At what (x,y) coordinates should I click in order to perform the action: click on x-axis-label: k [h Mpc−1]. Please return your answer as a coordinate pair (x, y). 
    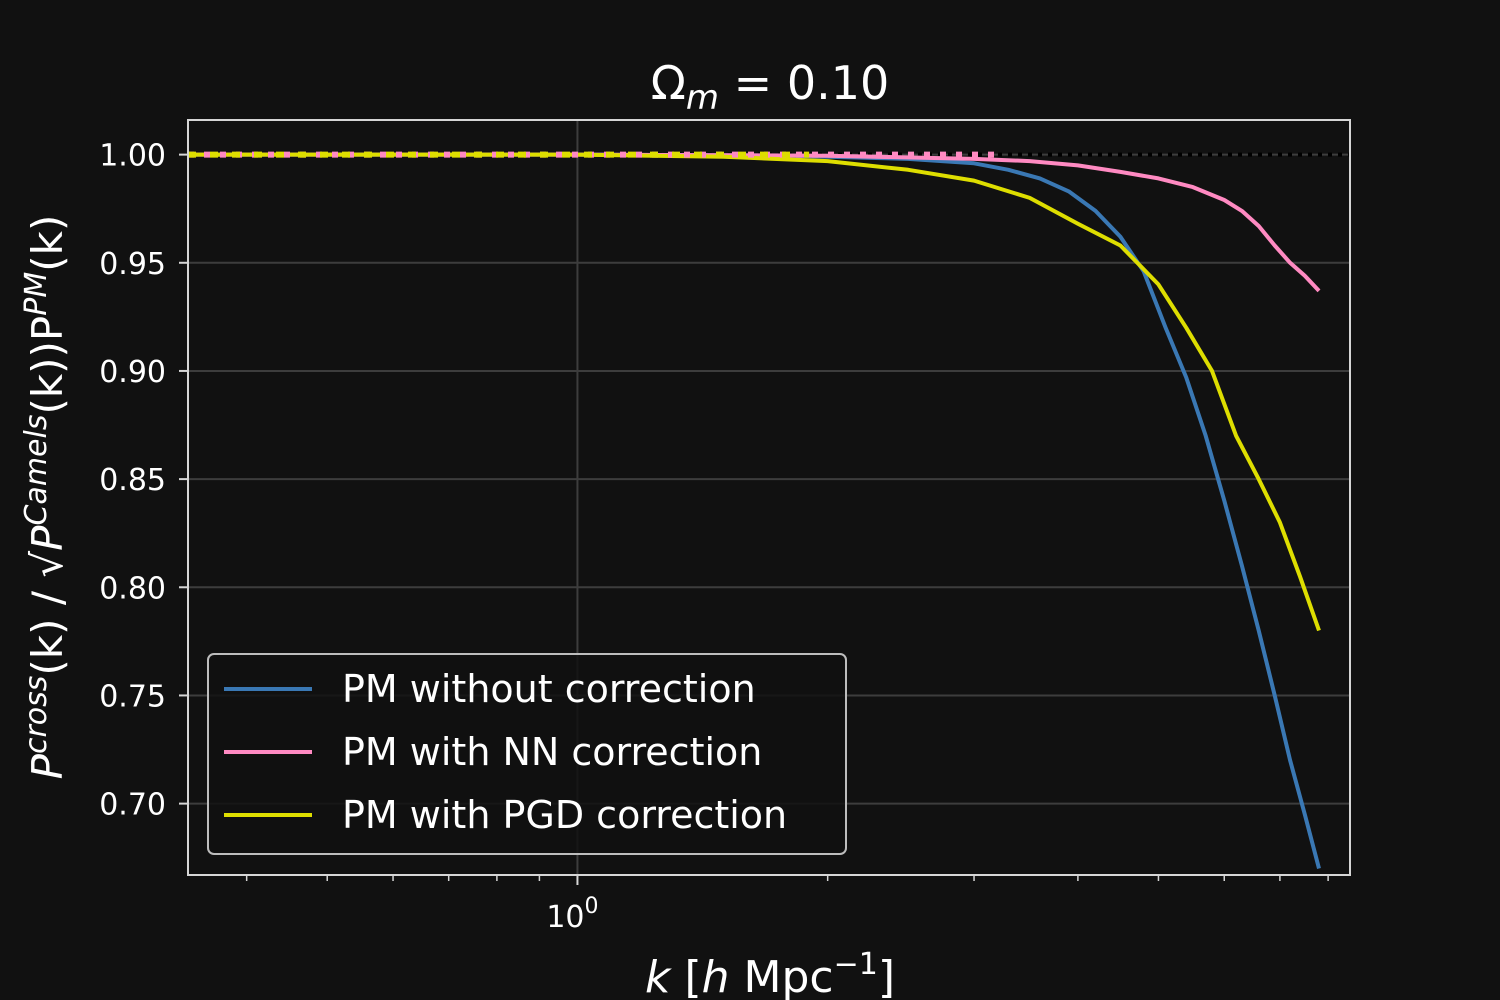
    Looking at the image, I should click on (770, 973).